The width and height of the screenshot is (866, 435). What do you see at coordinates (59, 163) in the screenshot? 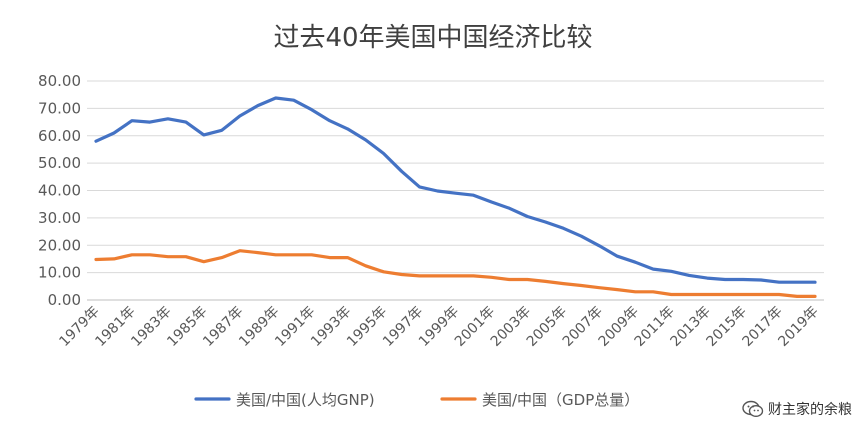
I see `y-tick-label: 50.00` at bounding box center [59, 163].